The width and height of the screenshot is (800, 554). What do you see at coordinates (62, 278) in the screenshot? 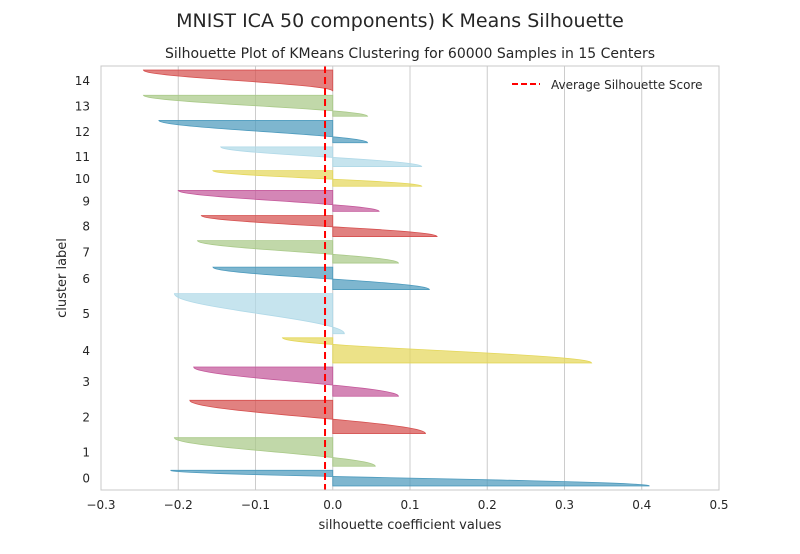
I see `y-axis-label: cluster label` at bounding box center [62, 278].